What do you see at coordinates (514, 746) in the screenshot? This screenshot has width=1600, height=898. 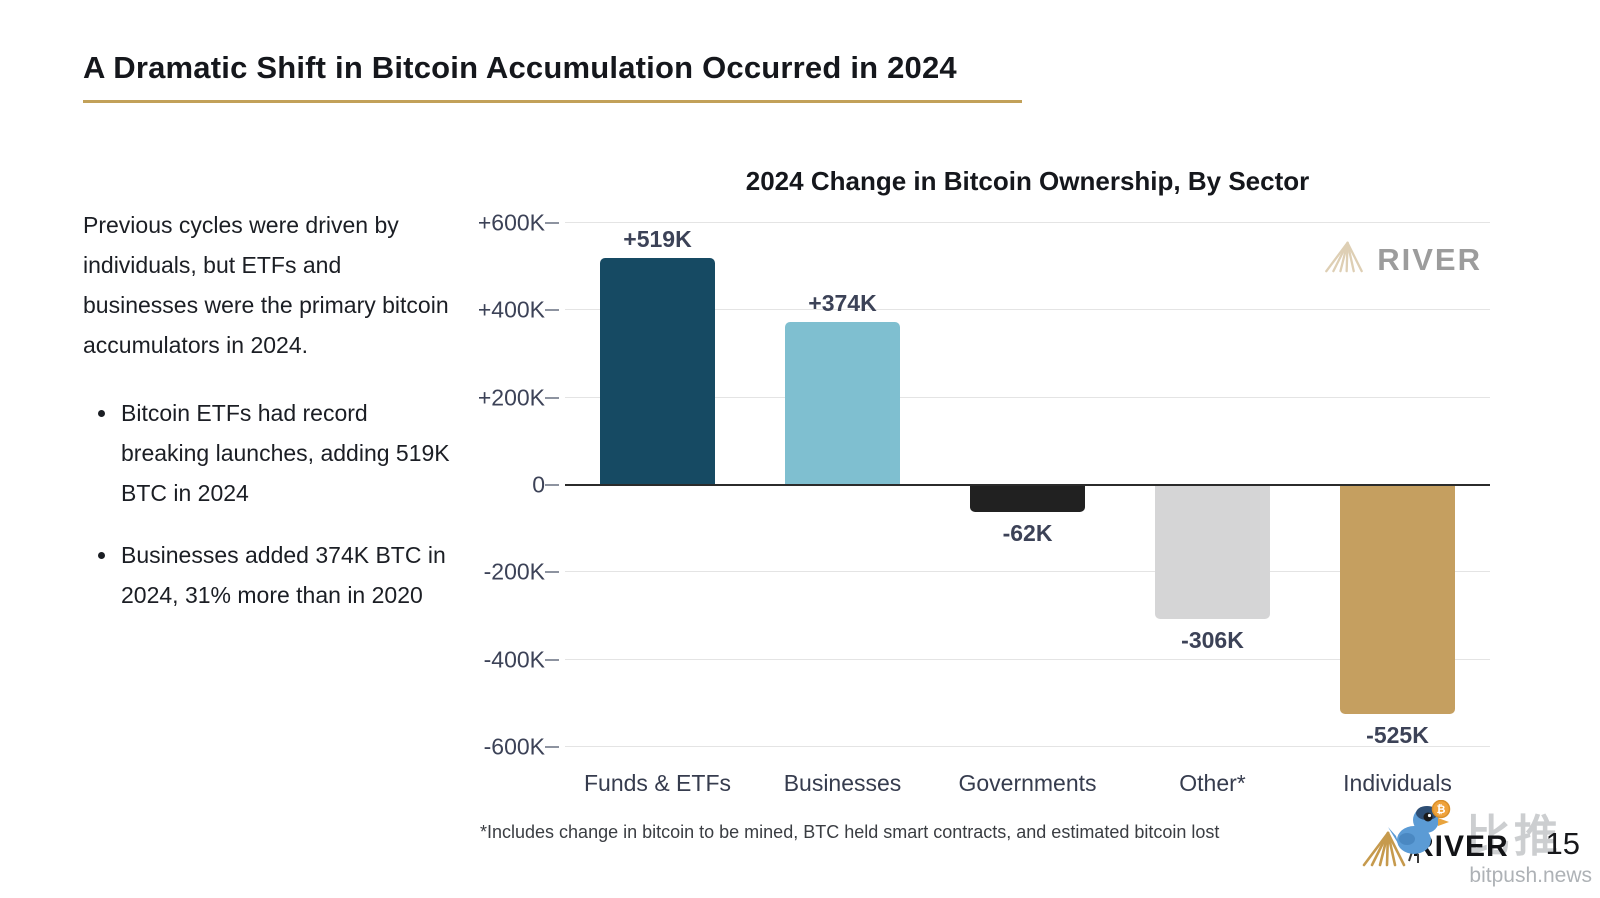 I see `y-tick-label: -600K` at bounding box center [514, 746].